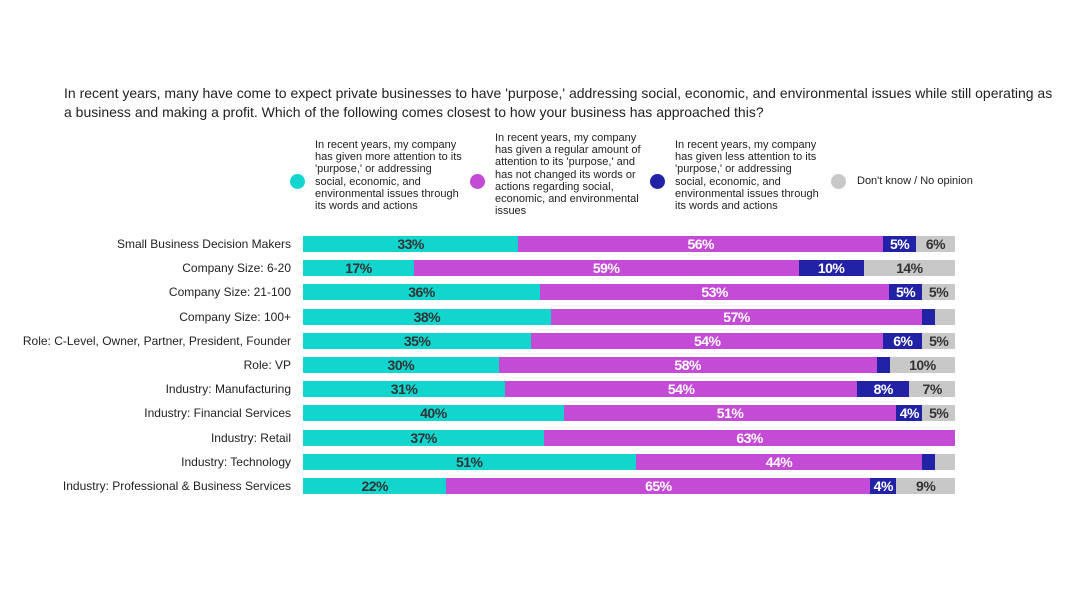  I want to click on data-label: 38%, so click(427, 316).